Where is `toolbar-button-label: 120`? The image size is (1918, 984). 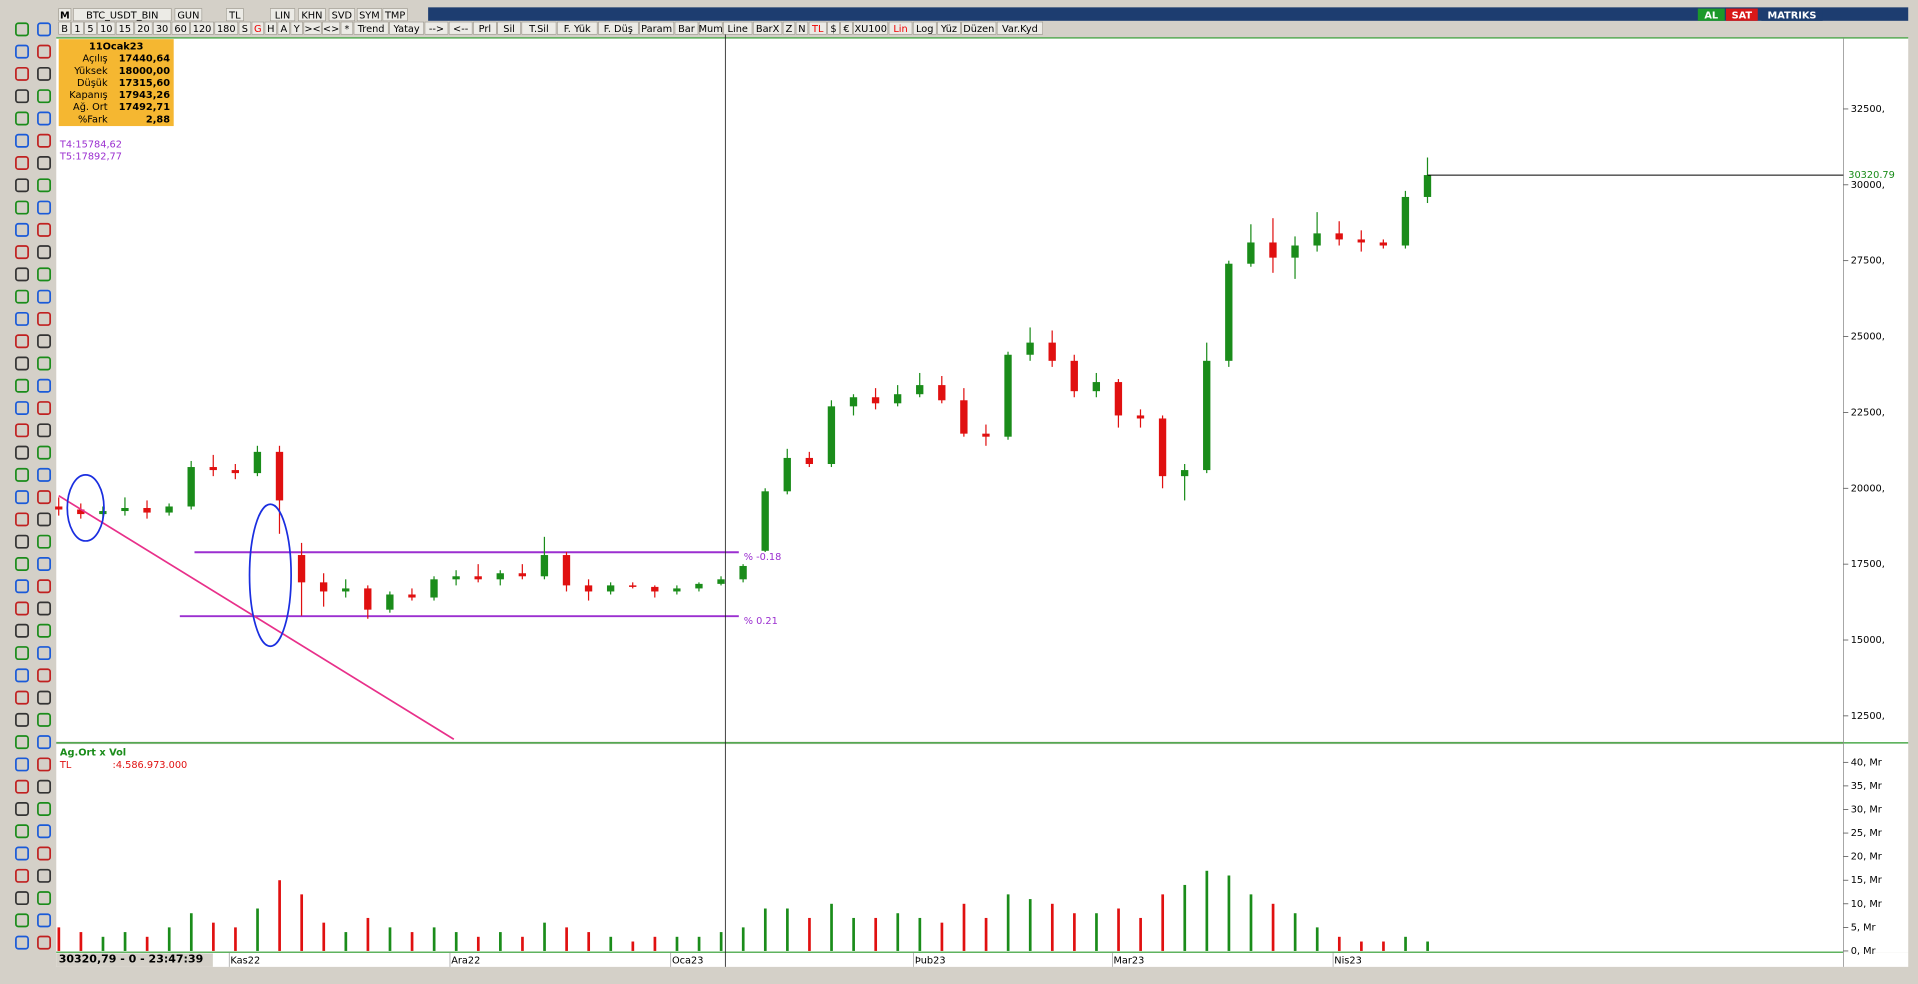
toolbar-button-label: 120 is located at coordinates (202, 29).